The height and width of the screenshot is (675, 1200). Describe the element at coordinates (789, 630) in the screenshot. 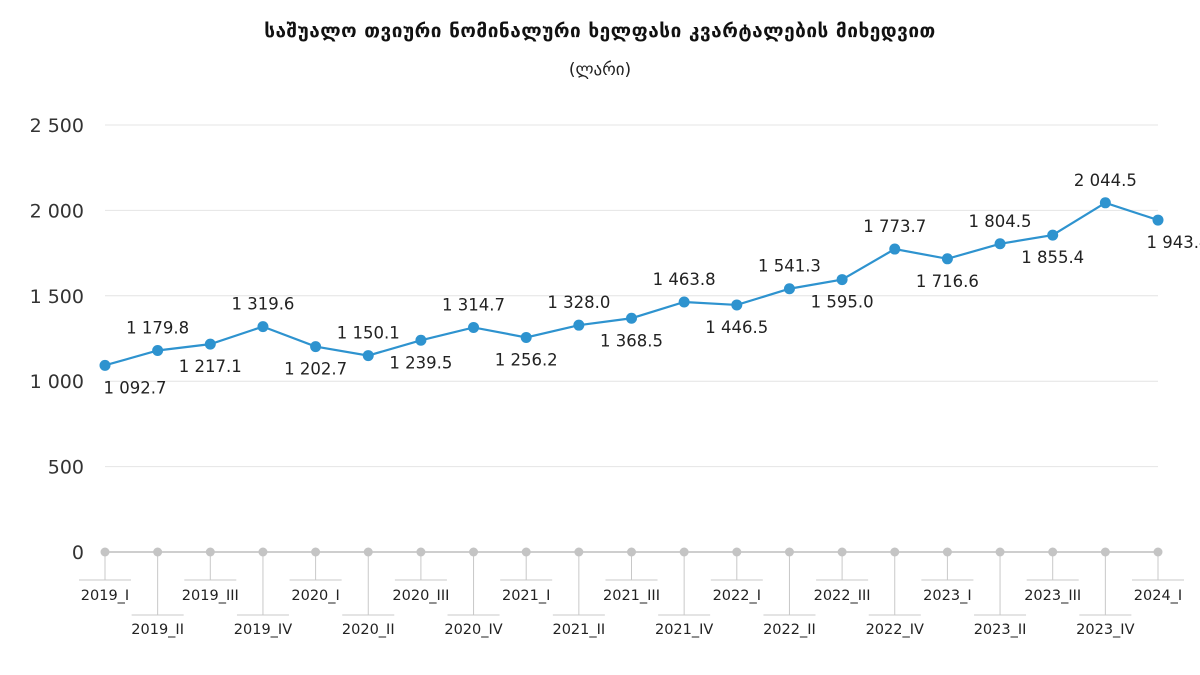

I see `x-tick-label: 2022_II` at that location.